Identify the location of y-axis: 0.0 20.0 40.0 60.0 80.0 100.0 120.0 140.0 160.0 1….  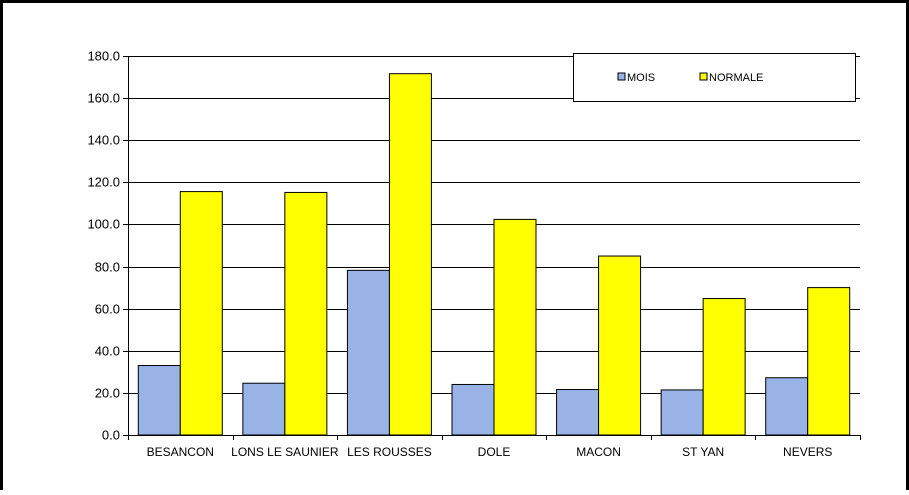
(108, 246).